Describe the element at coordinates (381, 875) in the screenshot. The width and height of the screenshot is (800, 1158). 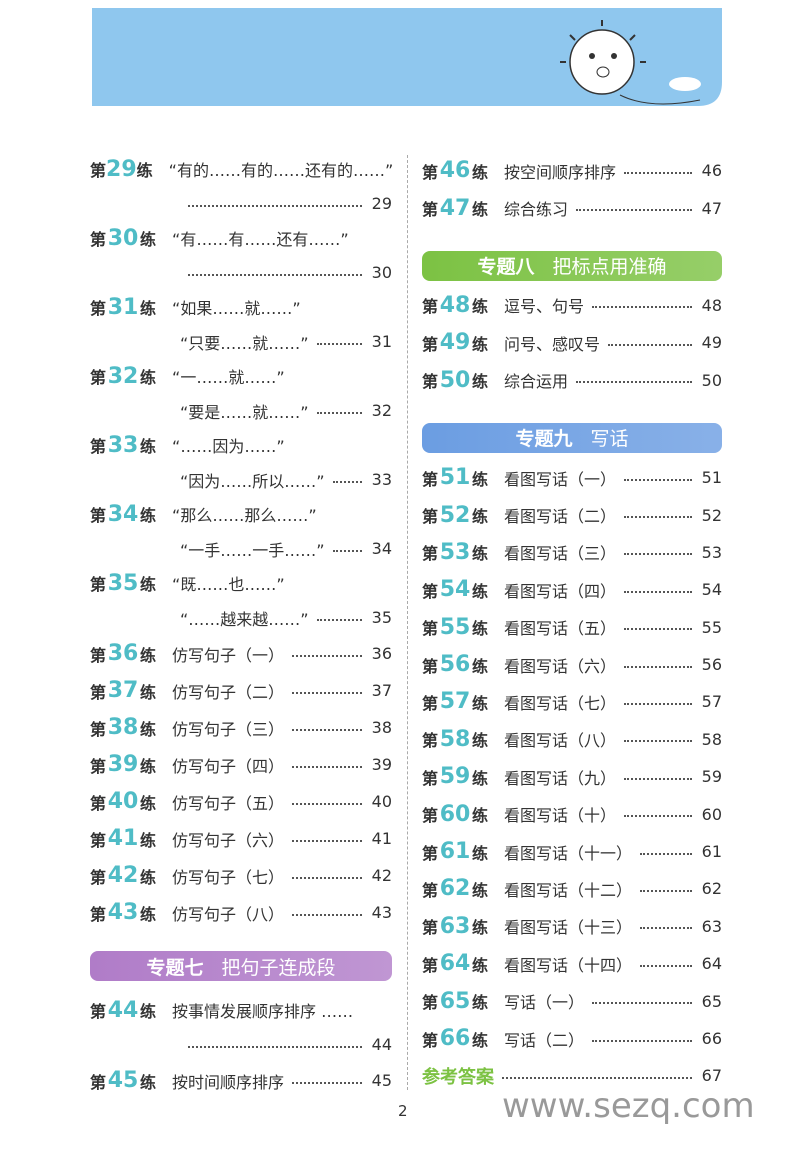
I see `page-ref: 42` at that location.